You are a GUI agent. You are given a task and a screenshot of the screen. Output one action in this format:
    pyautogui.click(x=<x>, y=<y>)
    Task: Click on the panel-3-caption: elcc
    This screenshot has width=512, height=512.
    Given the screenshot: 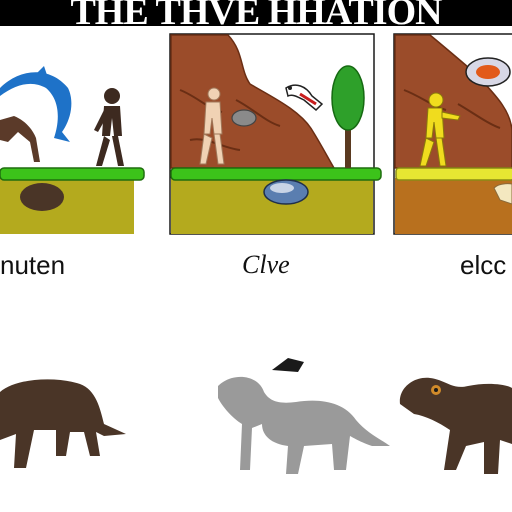 What is the action you would take?
    pyautogui.click(x=483, y=265)
    